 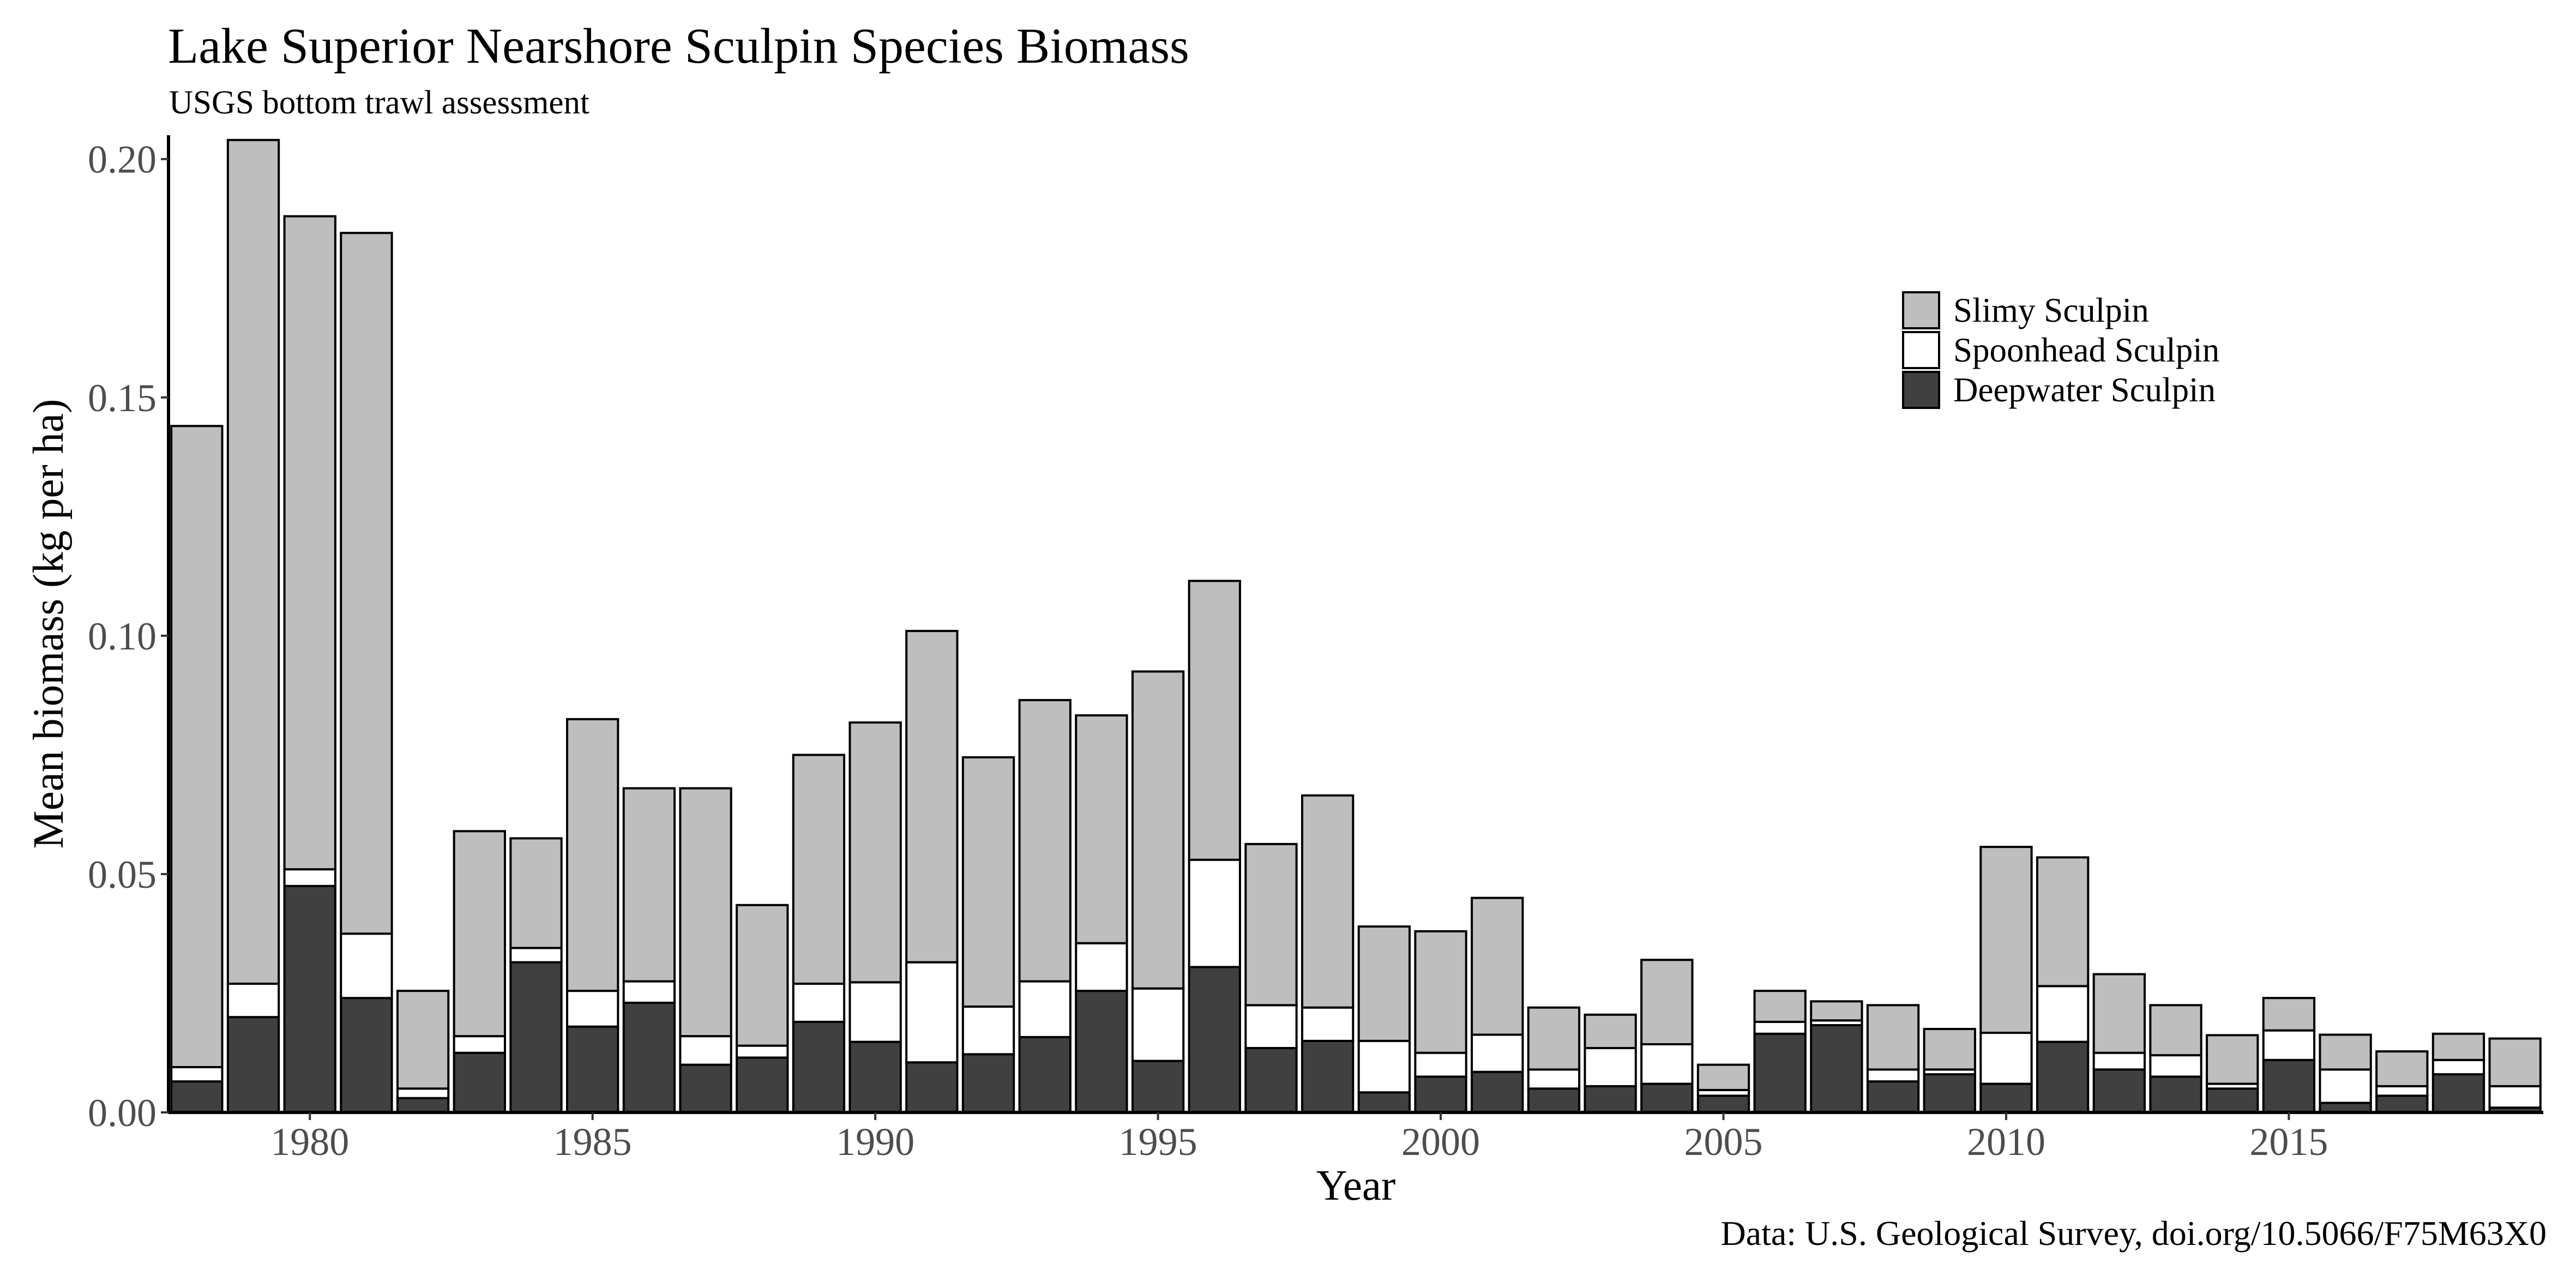 I want to click on bar-deepwater-sculpin-1990, so click(x=875, y=1077).